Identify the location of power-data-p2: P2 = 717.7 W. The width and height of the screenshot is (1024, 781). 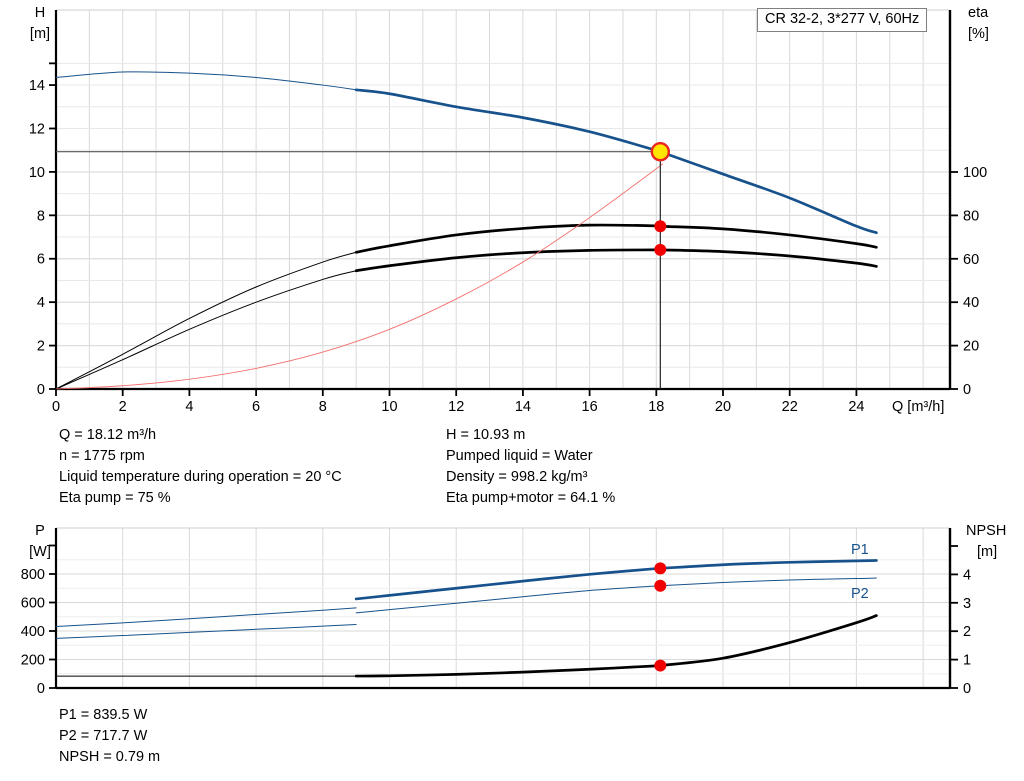
(103, 736).